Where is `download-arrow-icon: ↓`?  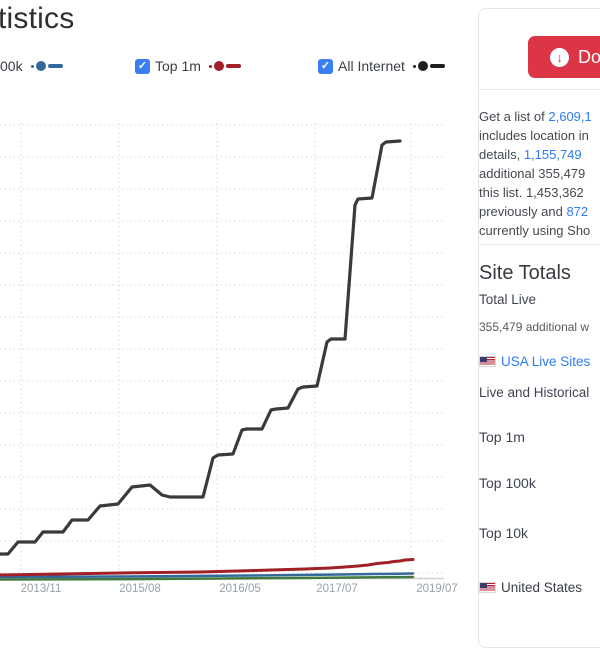
download-arrow-icon: ↓ is located at coordinates (559, 57).